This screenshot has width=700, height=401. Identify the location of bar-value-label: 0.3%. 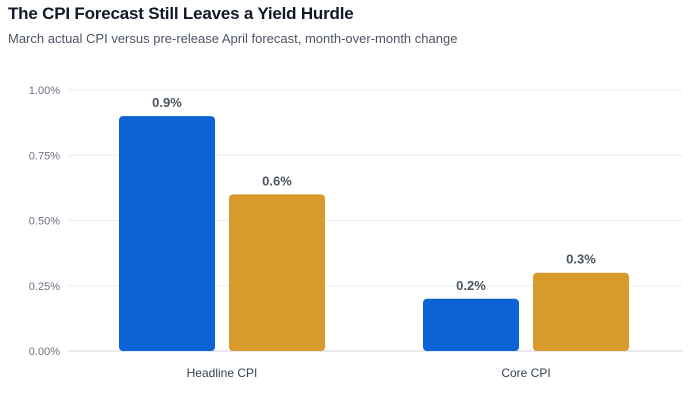
(581, 259).